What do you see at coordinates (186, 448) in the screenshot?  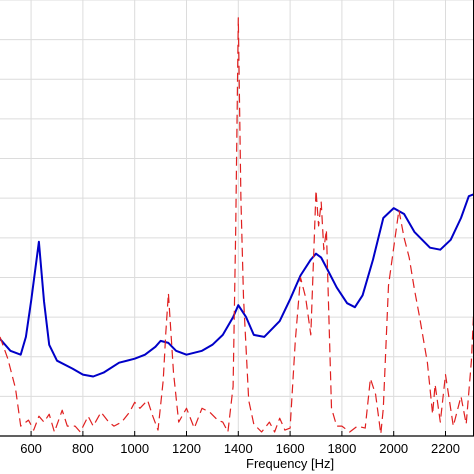 I see `x-tick-label: 1200` at bounding box center [186, 448].